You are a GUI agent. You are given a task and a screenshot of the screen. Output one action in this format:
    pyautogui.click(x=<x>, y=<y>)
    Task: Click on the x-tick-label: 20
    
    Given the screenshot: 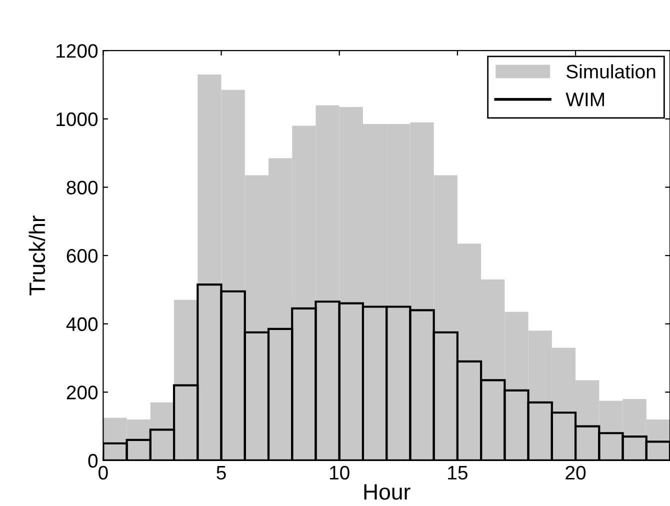 What is the action you would take?
    pyautogui.click(x=576, y=473)
    